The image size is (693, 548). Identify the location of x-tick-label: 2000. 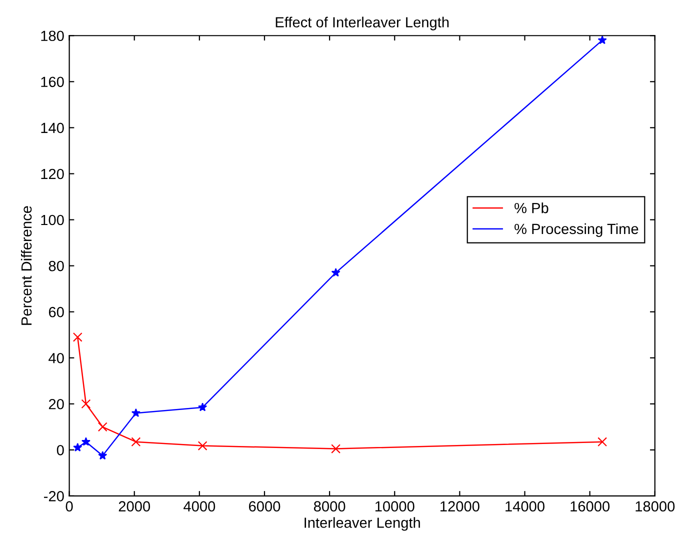
(134, 506).